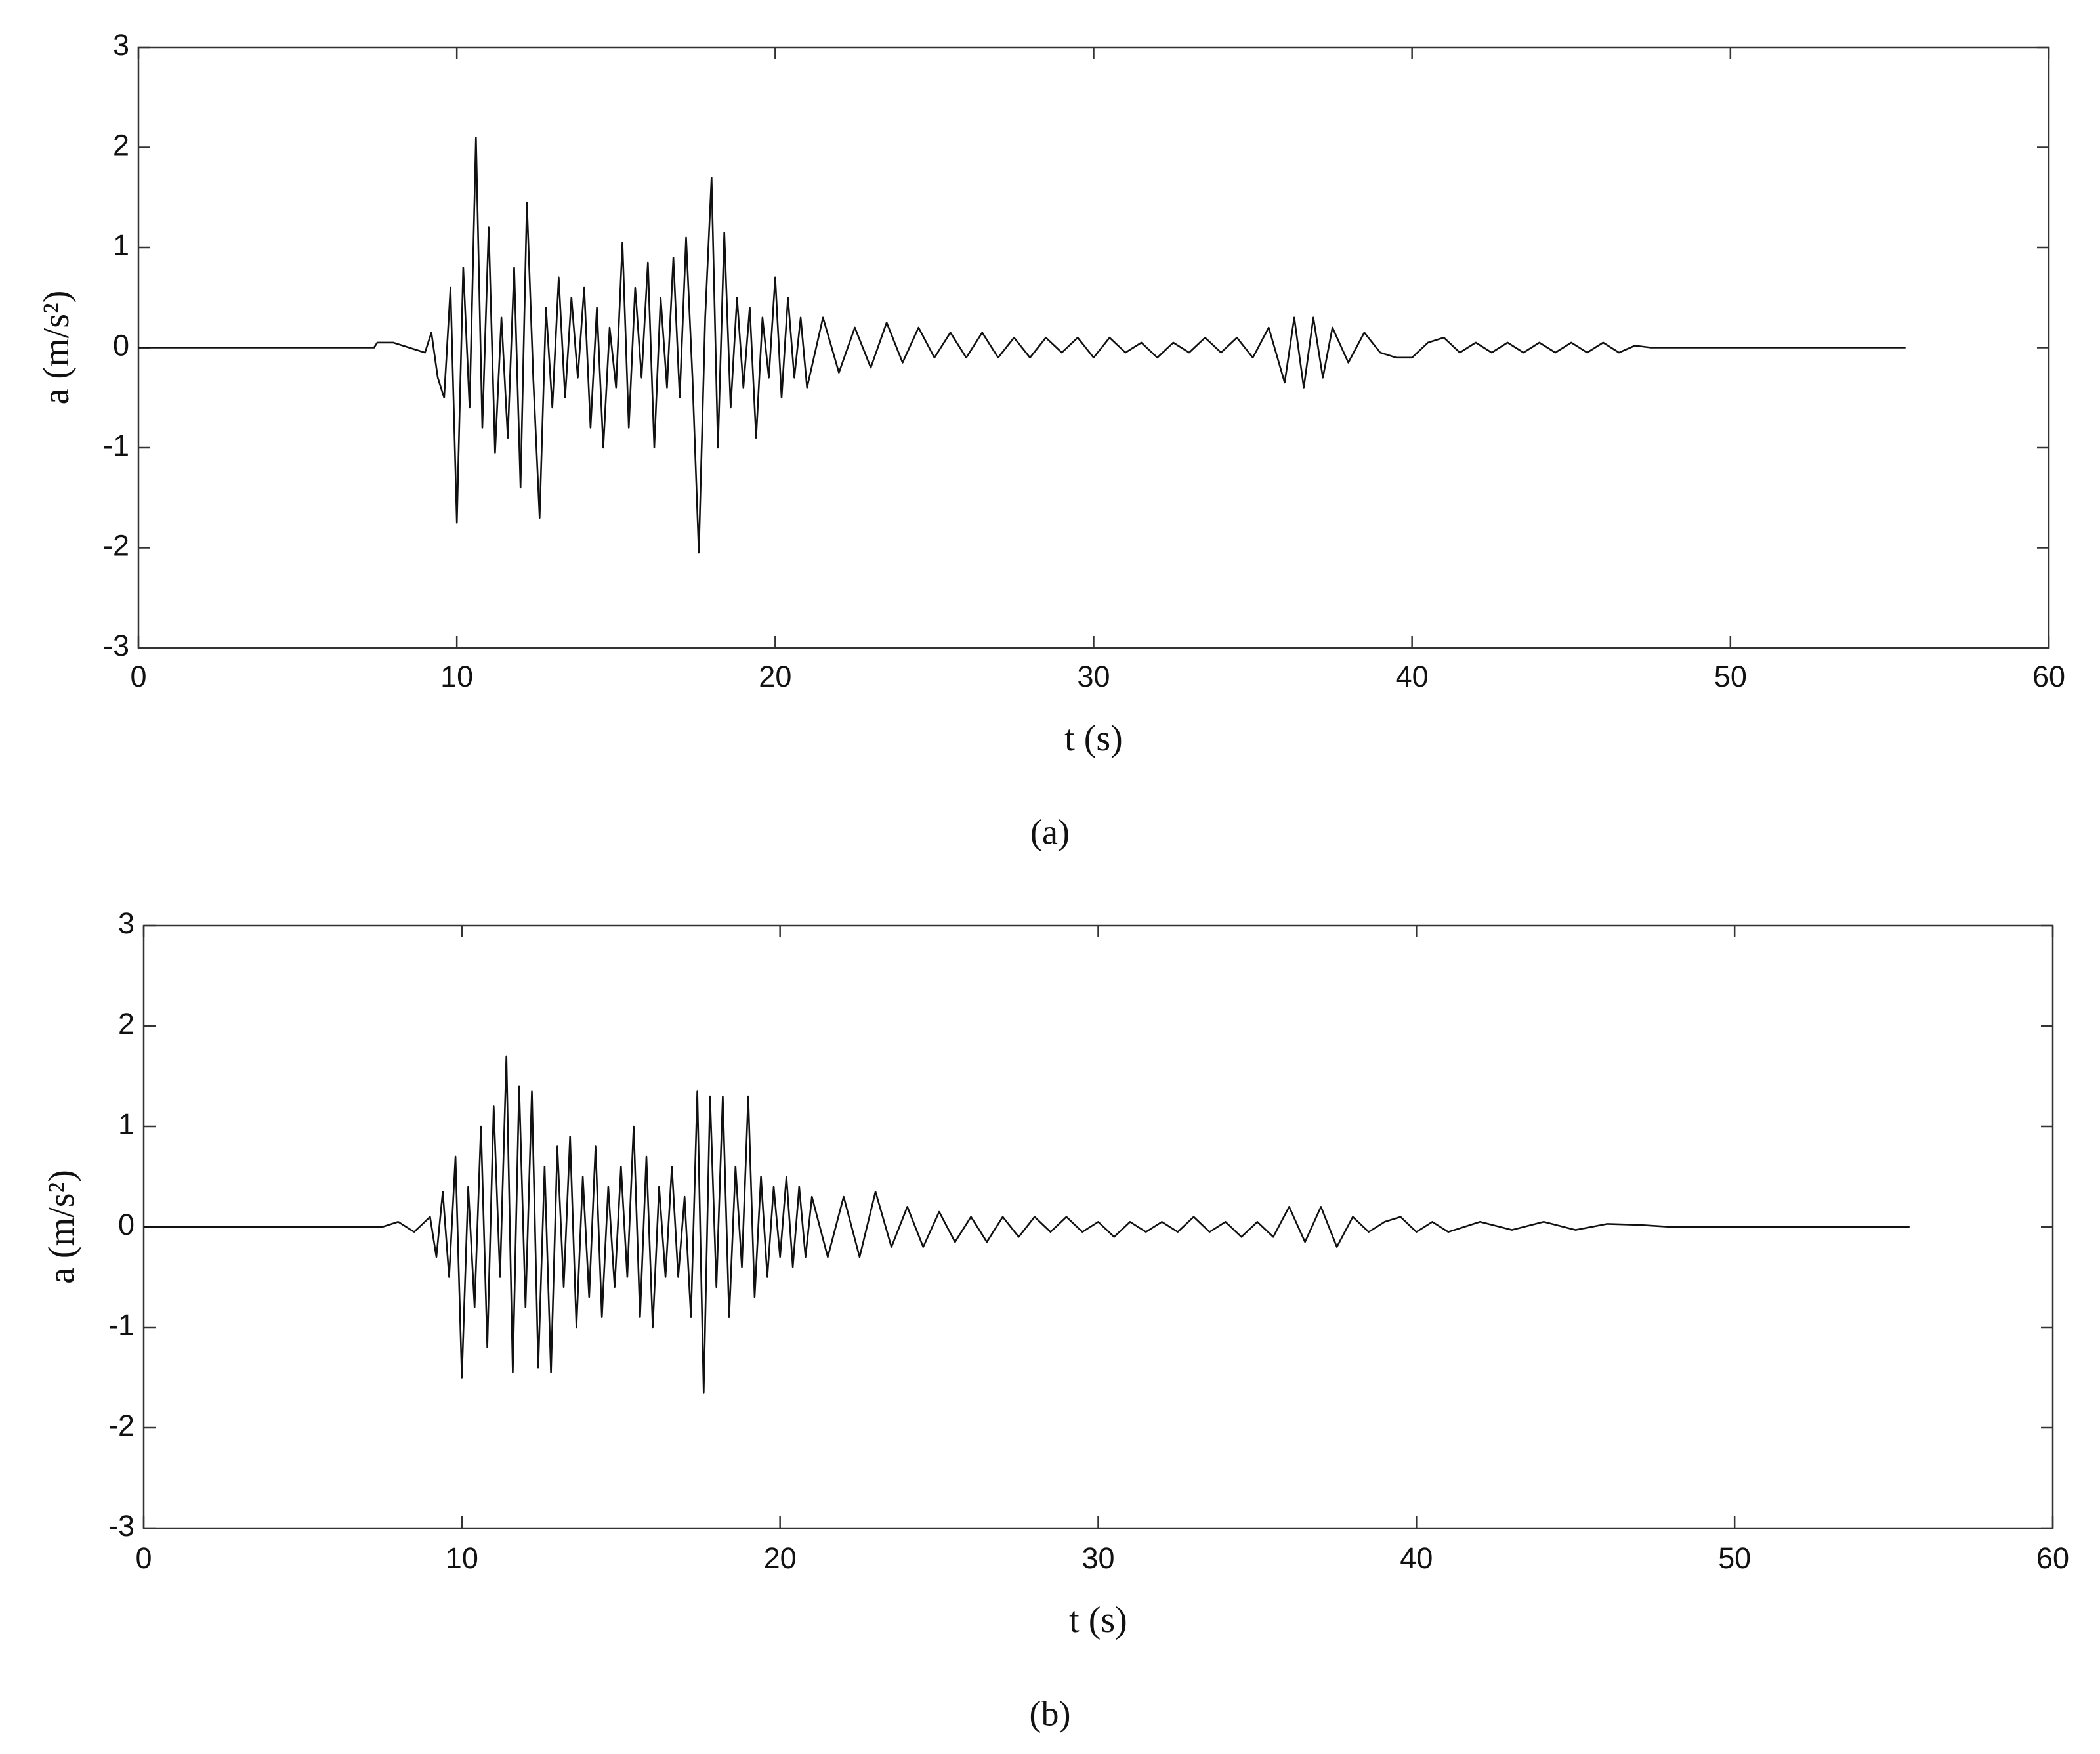  I want to click on caption: (b), so click(1050, 1713).